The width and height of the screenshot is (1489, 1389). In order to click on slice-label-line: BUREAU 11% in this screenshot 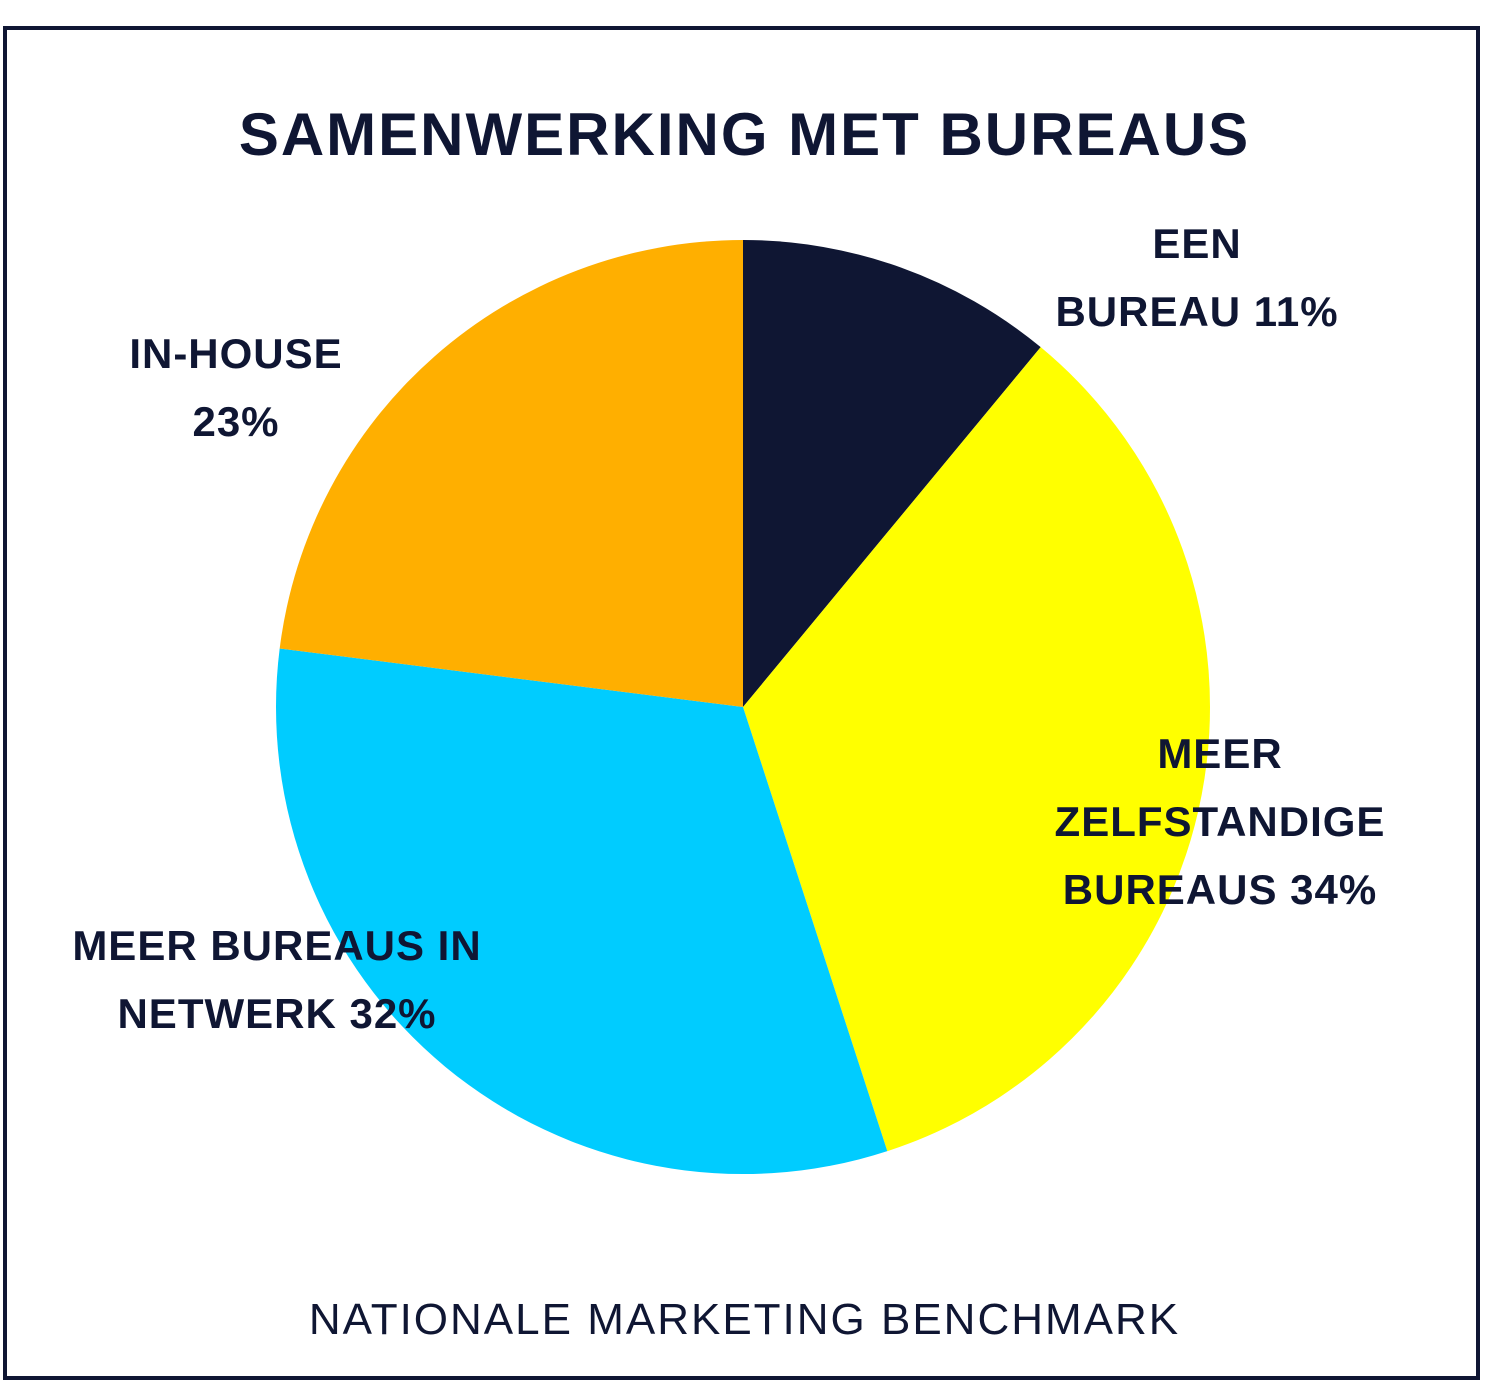, I will do `click(1196, 311)`.